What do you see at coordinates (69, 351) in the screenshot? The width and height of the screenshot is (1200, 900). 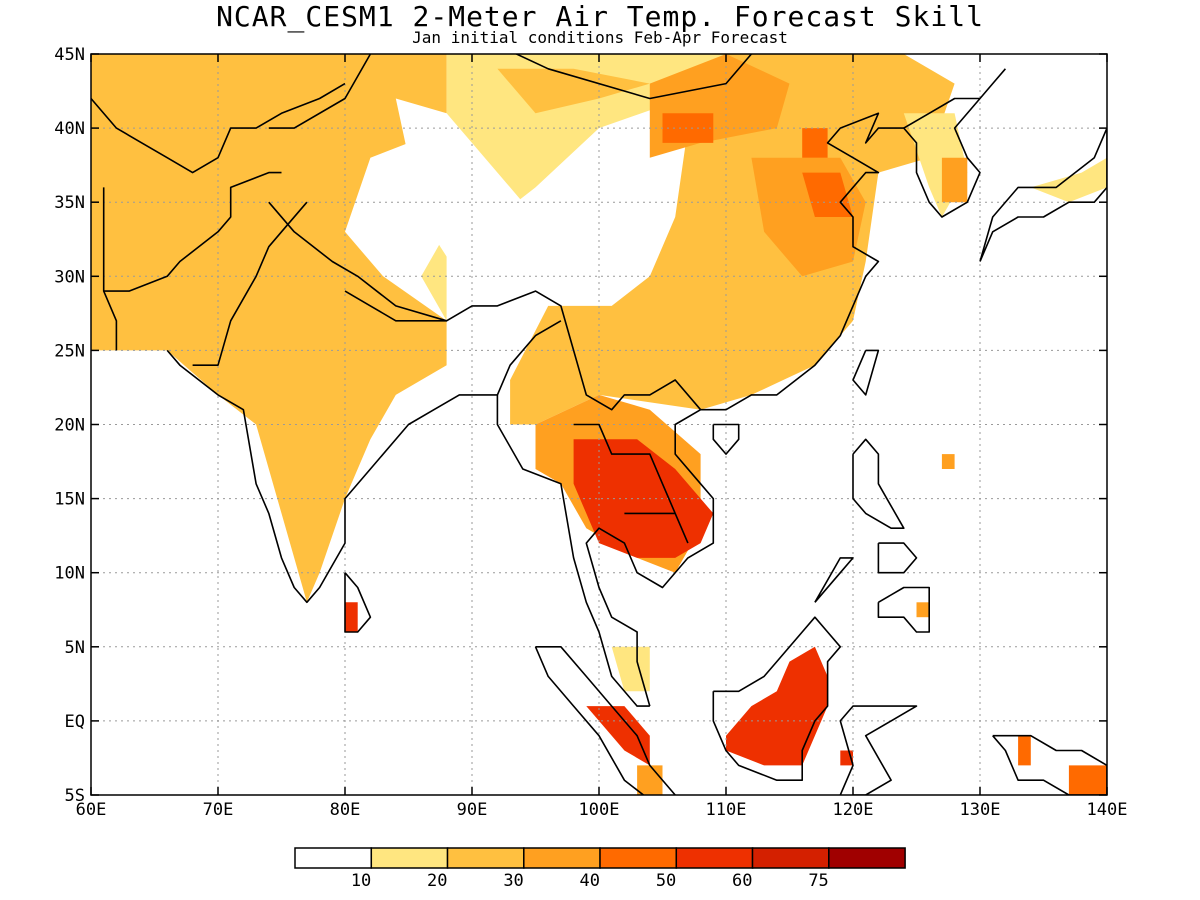 I see `lat-tick-label: 25N` at bounding box center [69, 351].